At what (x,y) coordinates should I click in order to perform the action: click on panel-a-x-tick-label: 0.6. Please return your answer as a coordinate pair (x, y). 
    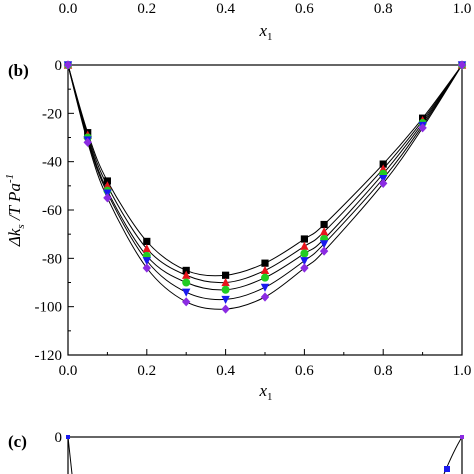
    Looking at the image, I should click on (304, 9).